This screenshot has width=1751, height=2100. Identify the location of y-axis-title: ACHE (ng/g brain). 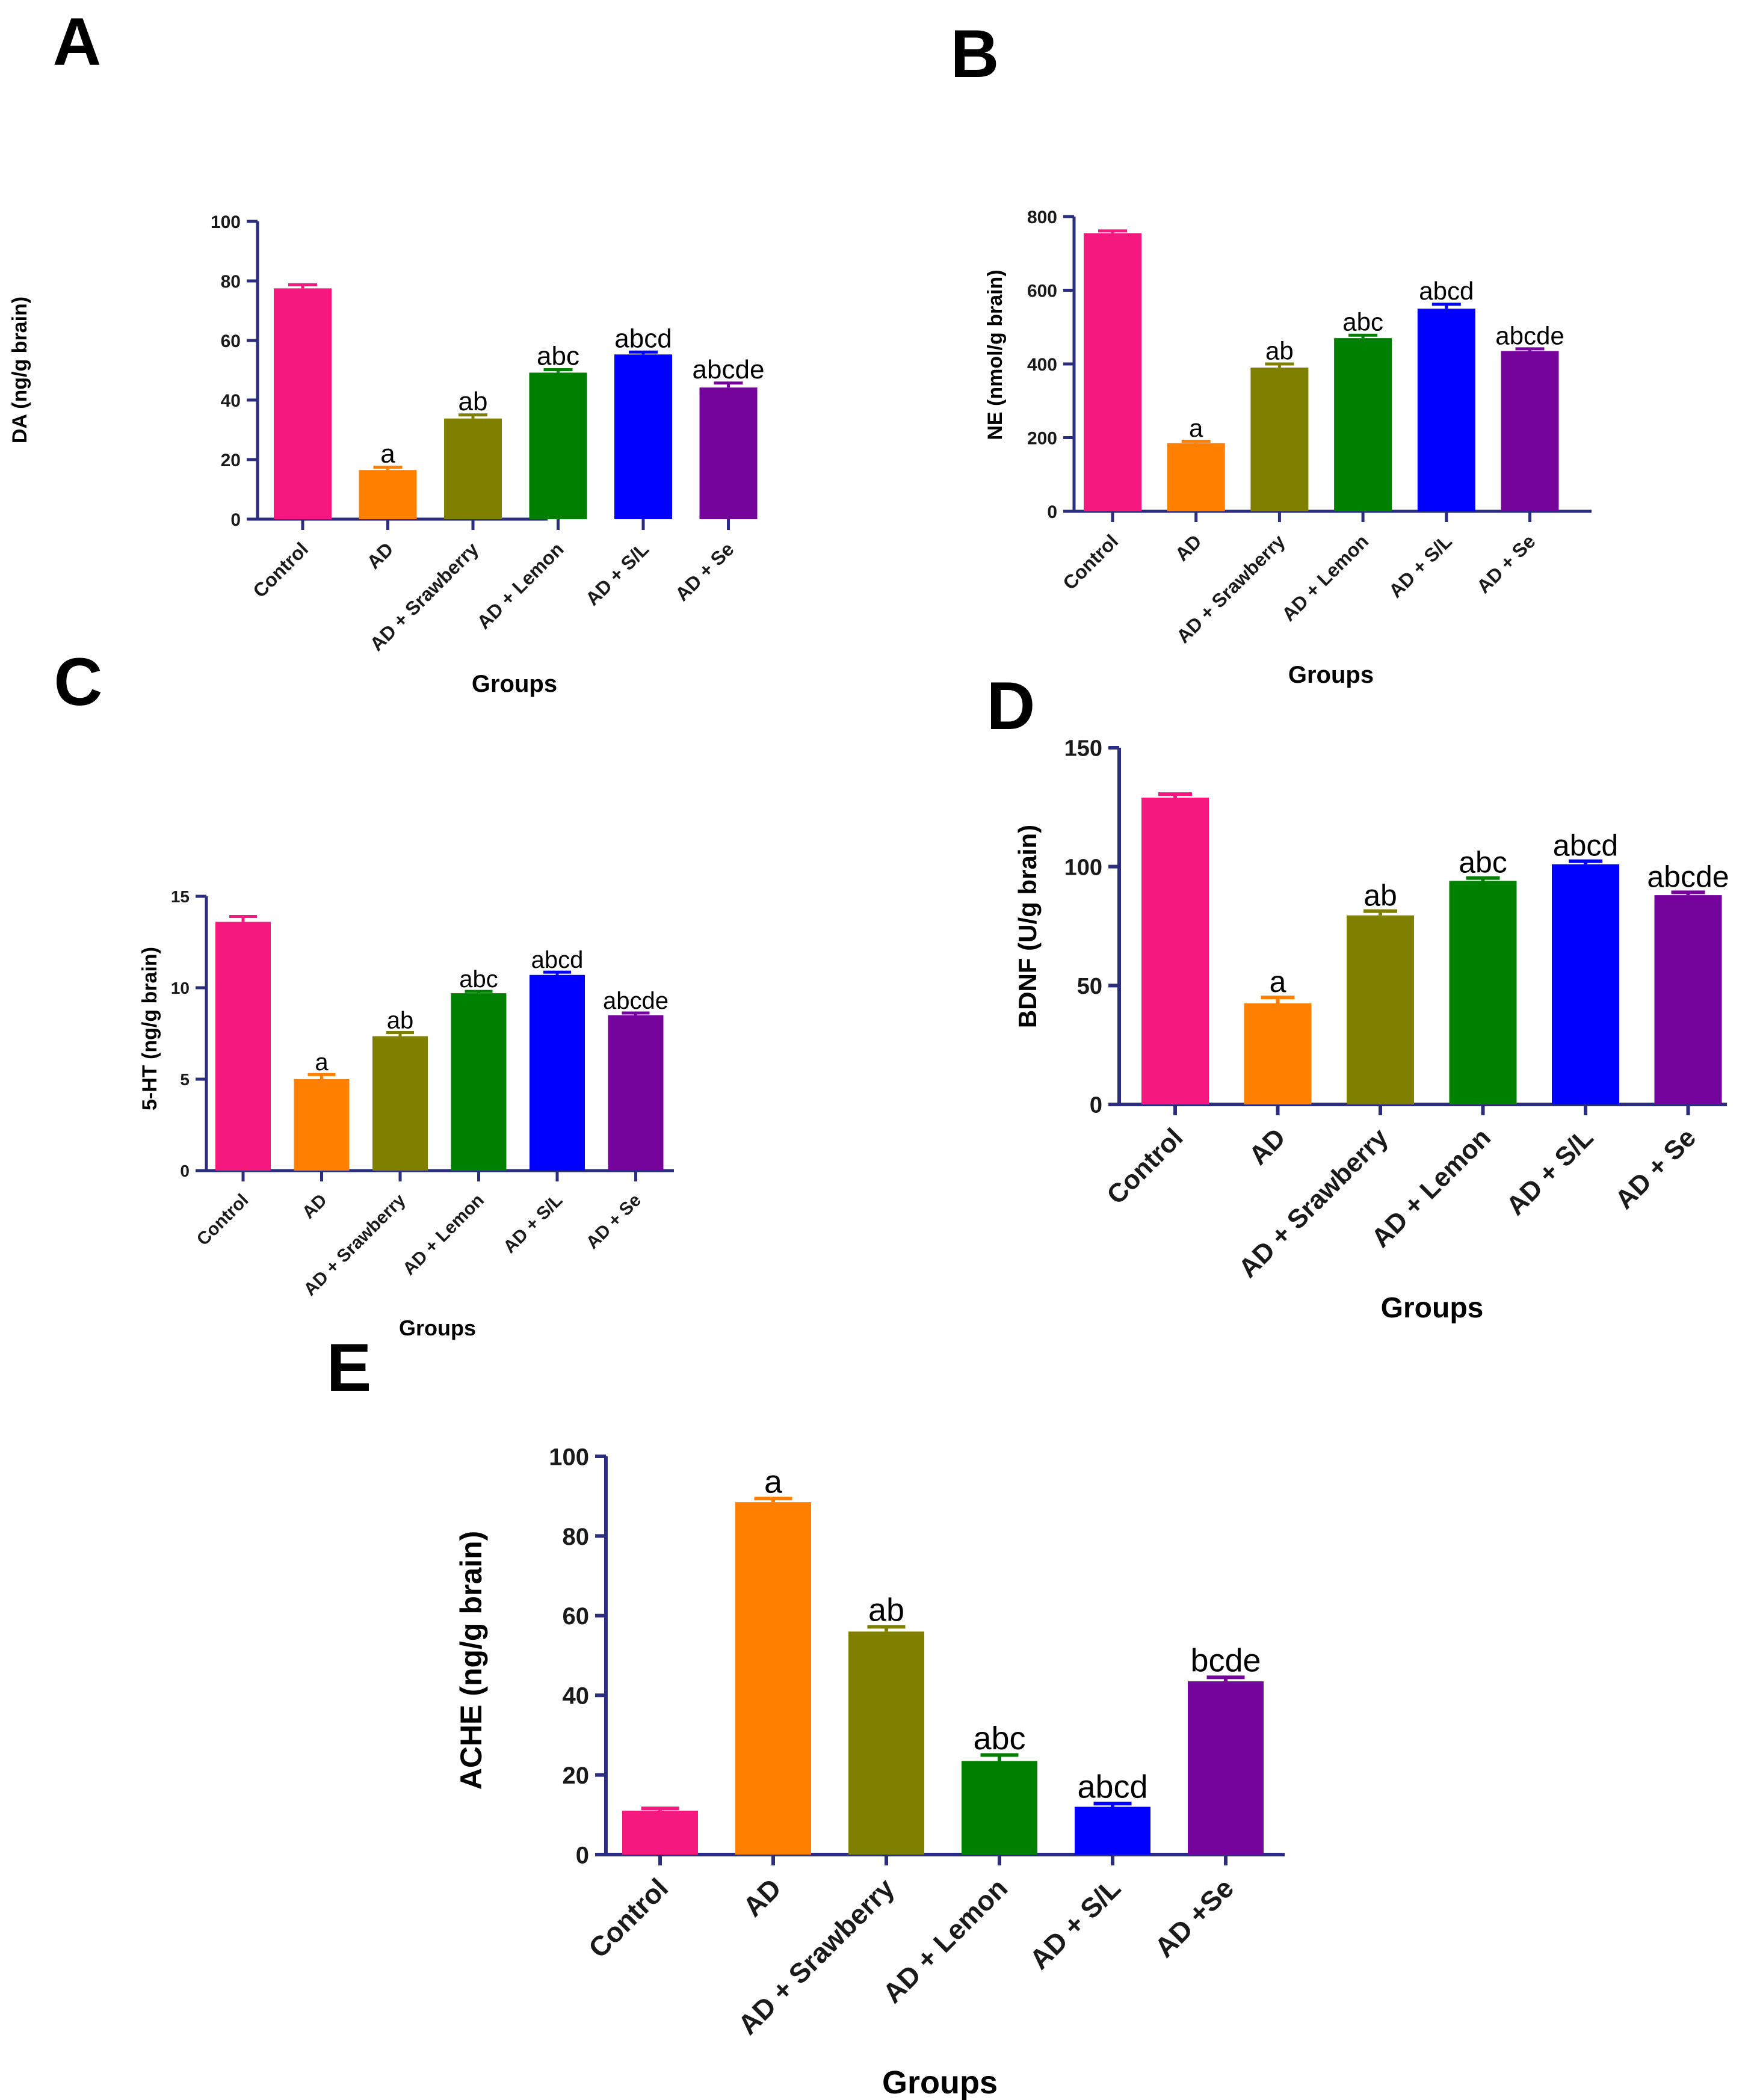
(471, 1660).